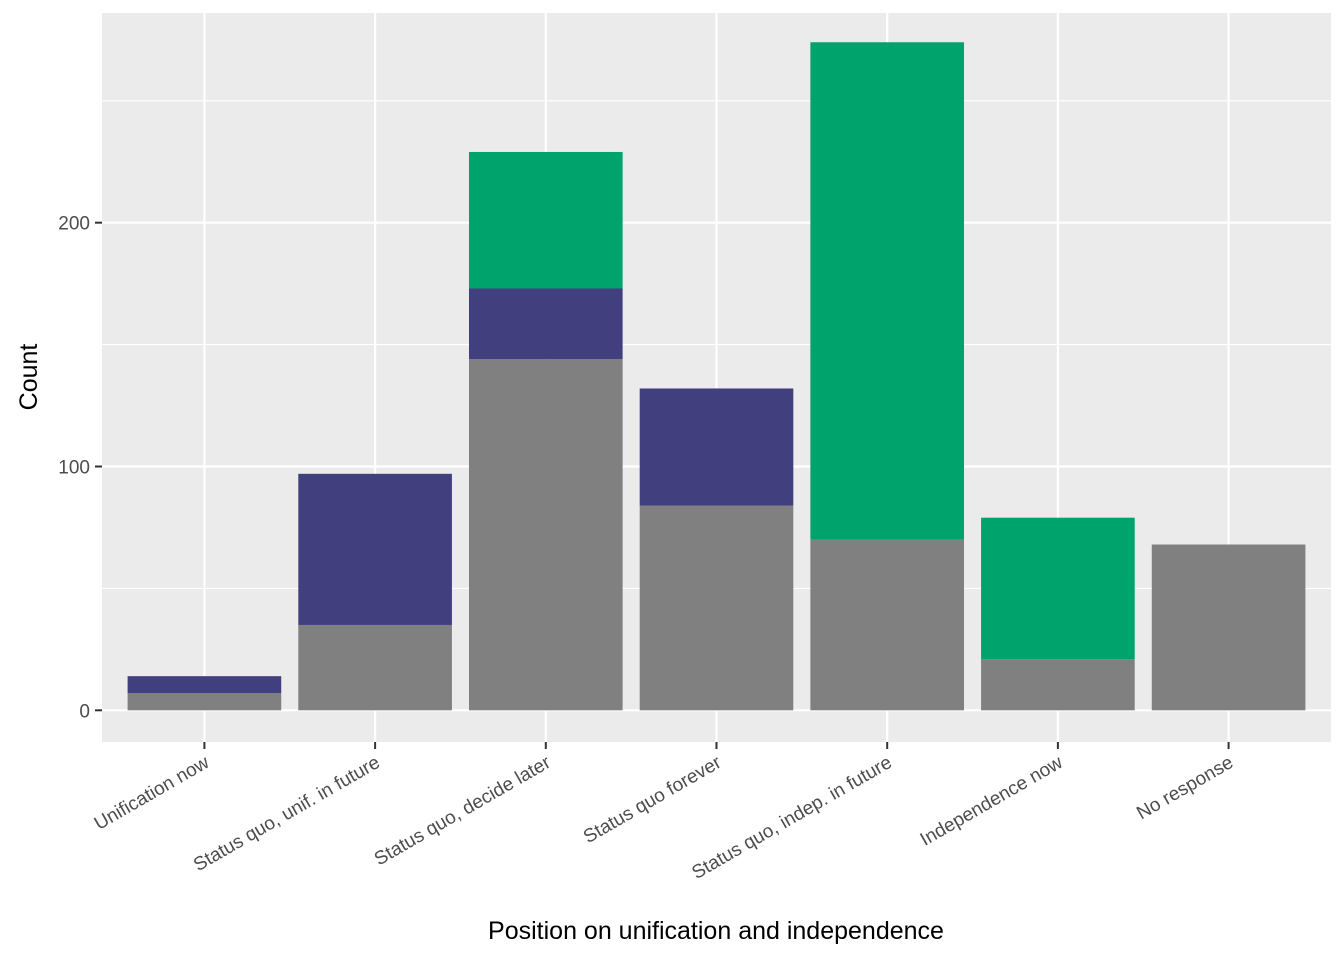 Image resolution: width=1344 pixels, height=960 pixels. I want to click on y-axis-title: Count, so click(29, 377).